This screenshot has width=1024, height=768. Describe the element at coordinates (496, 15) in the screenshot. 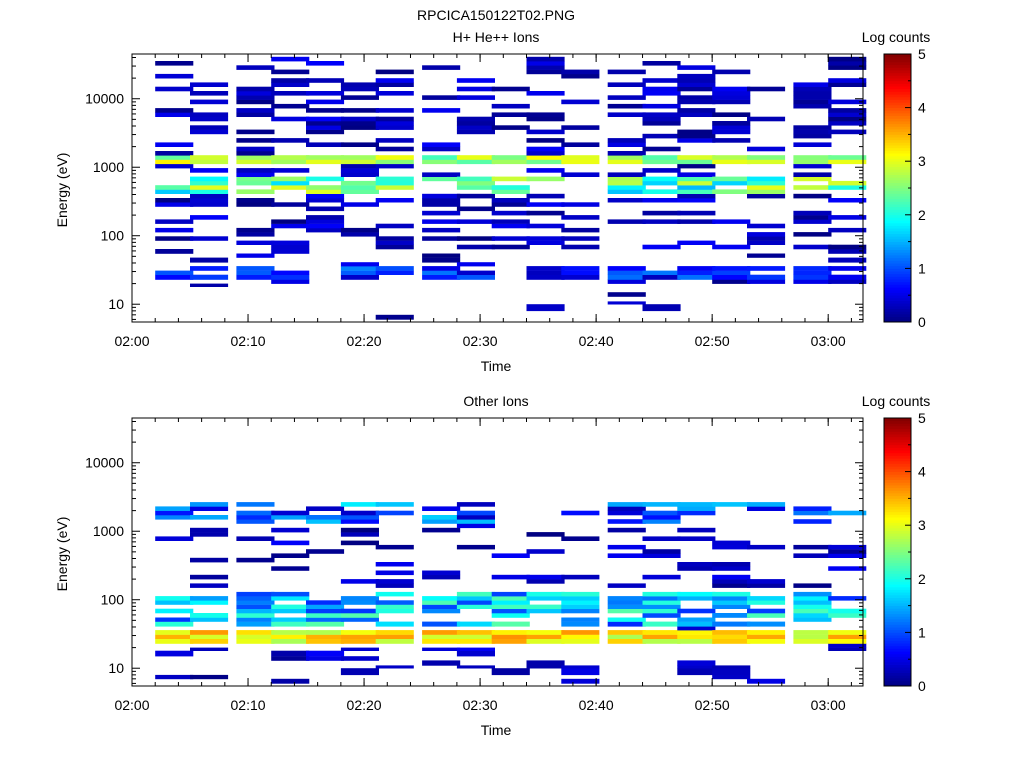

I see `figure-title: RPCICA150122T02.PNG` at that location.